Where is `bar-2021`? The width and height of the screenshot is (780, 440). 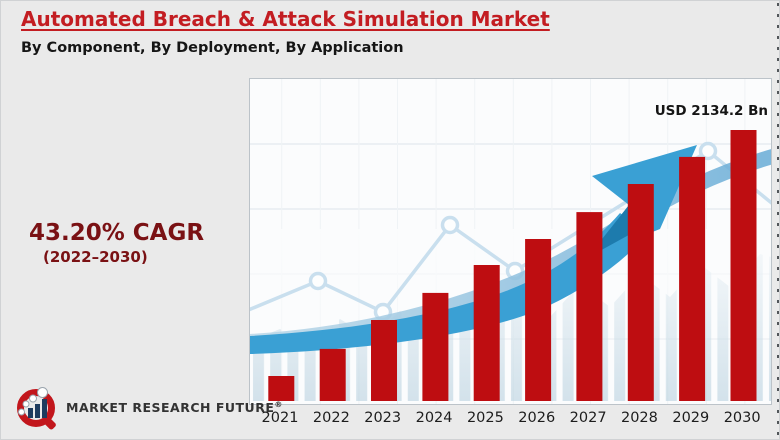 bar-2021 is located at coordinates (281, 388).